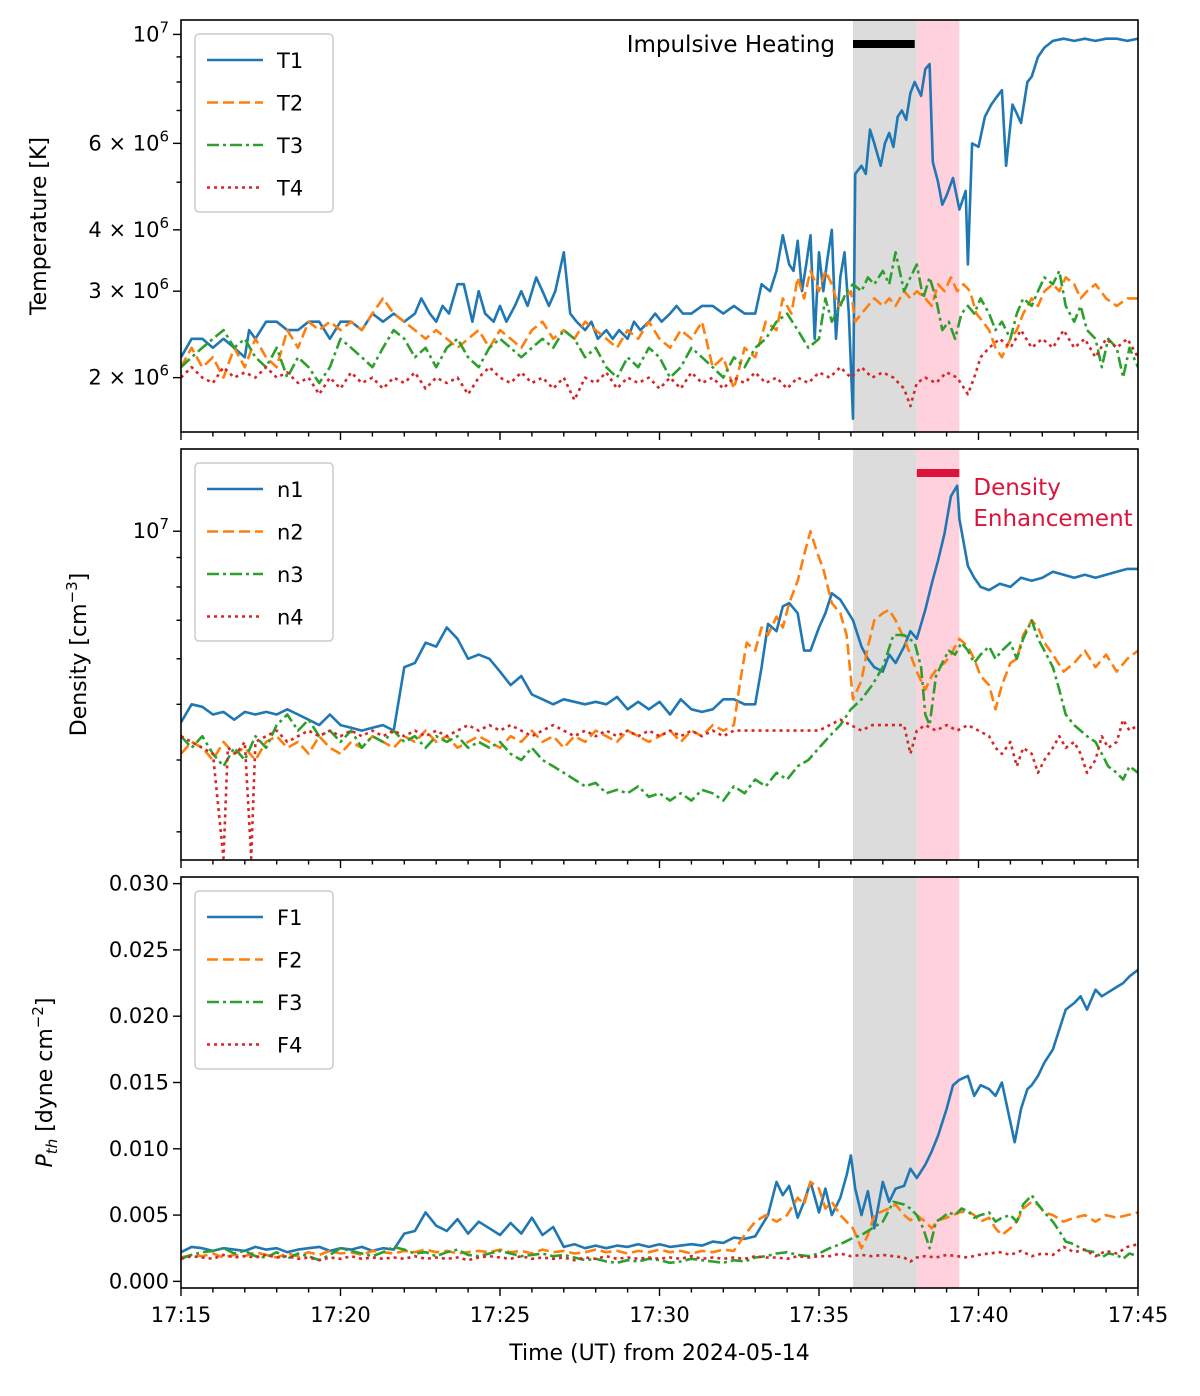 This screenshot has width=1200, height=1396. Describe the element at coordinates (659, 1252) in the screenshot. I see `series-line-F4` at that location.